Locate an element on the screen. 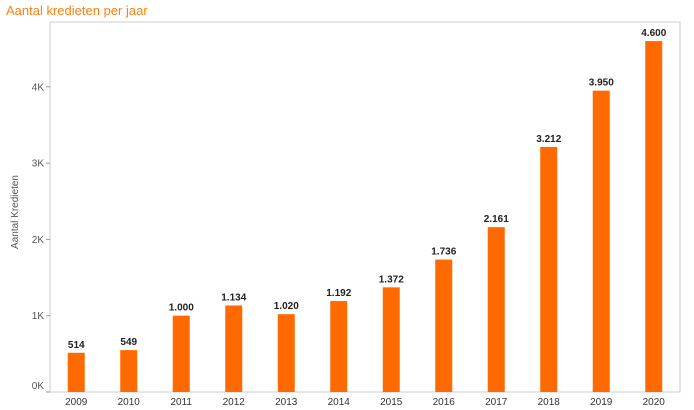  y-tick-label: 2K is located at coordinates (38, 240).